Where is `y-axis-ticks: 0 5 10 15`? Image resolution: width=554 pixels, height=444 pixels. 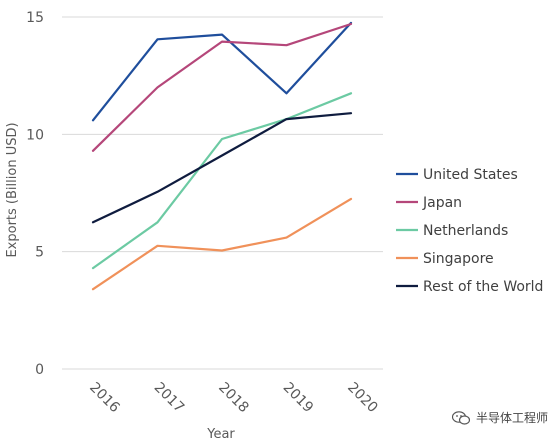 y-axis-ticks: 0 5 10 15 is located at coordinates (35, 194).